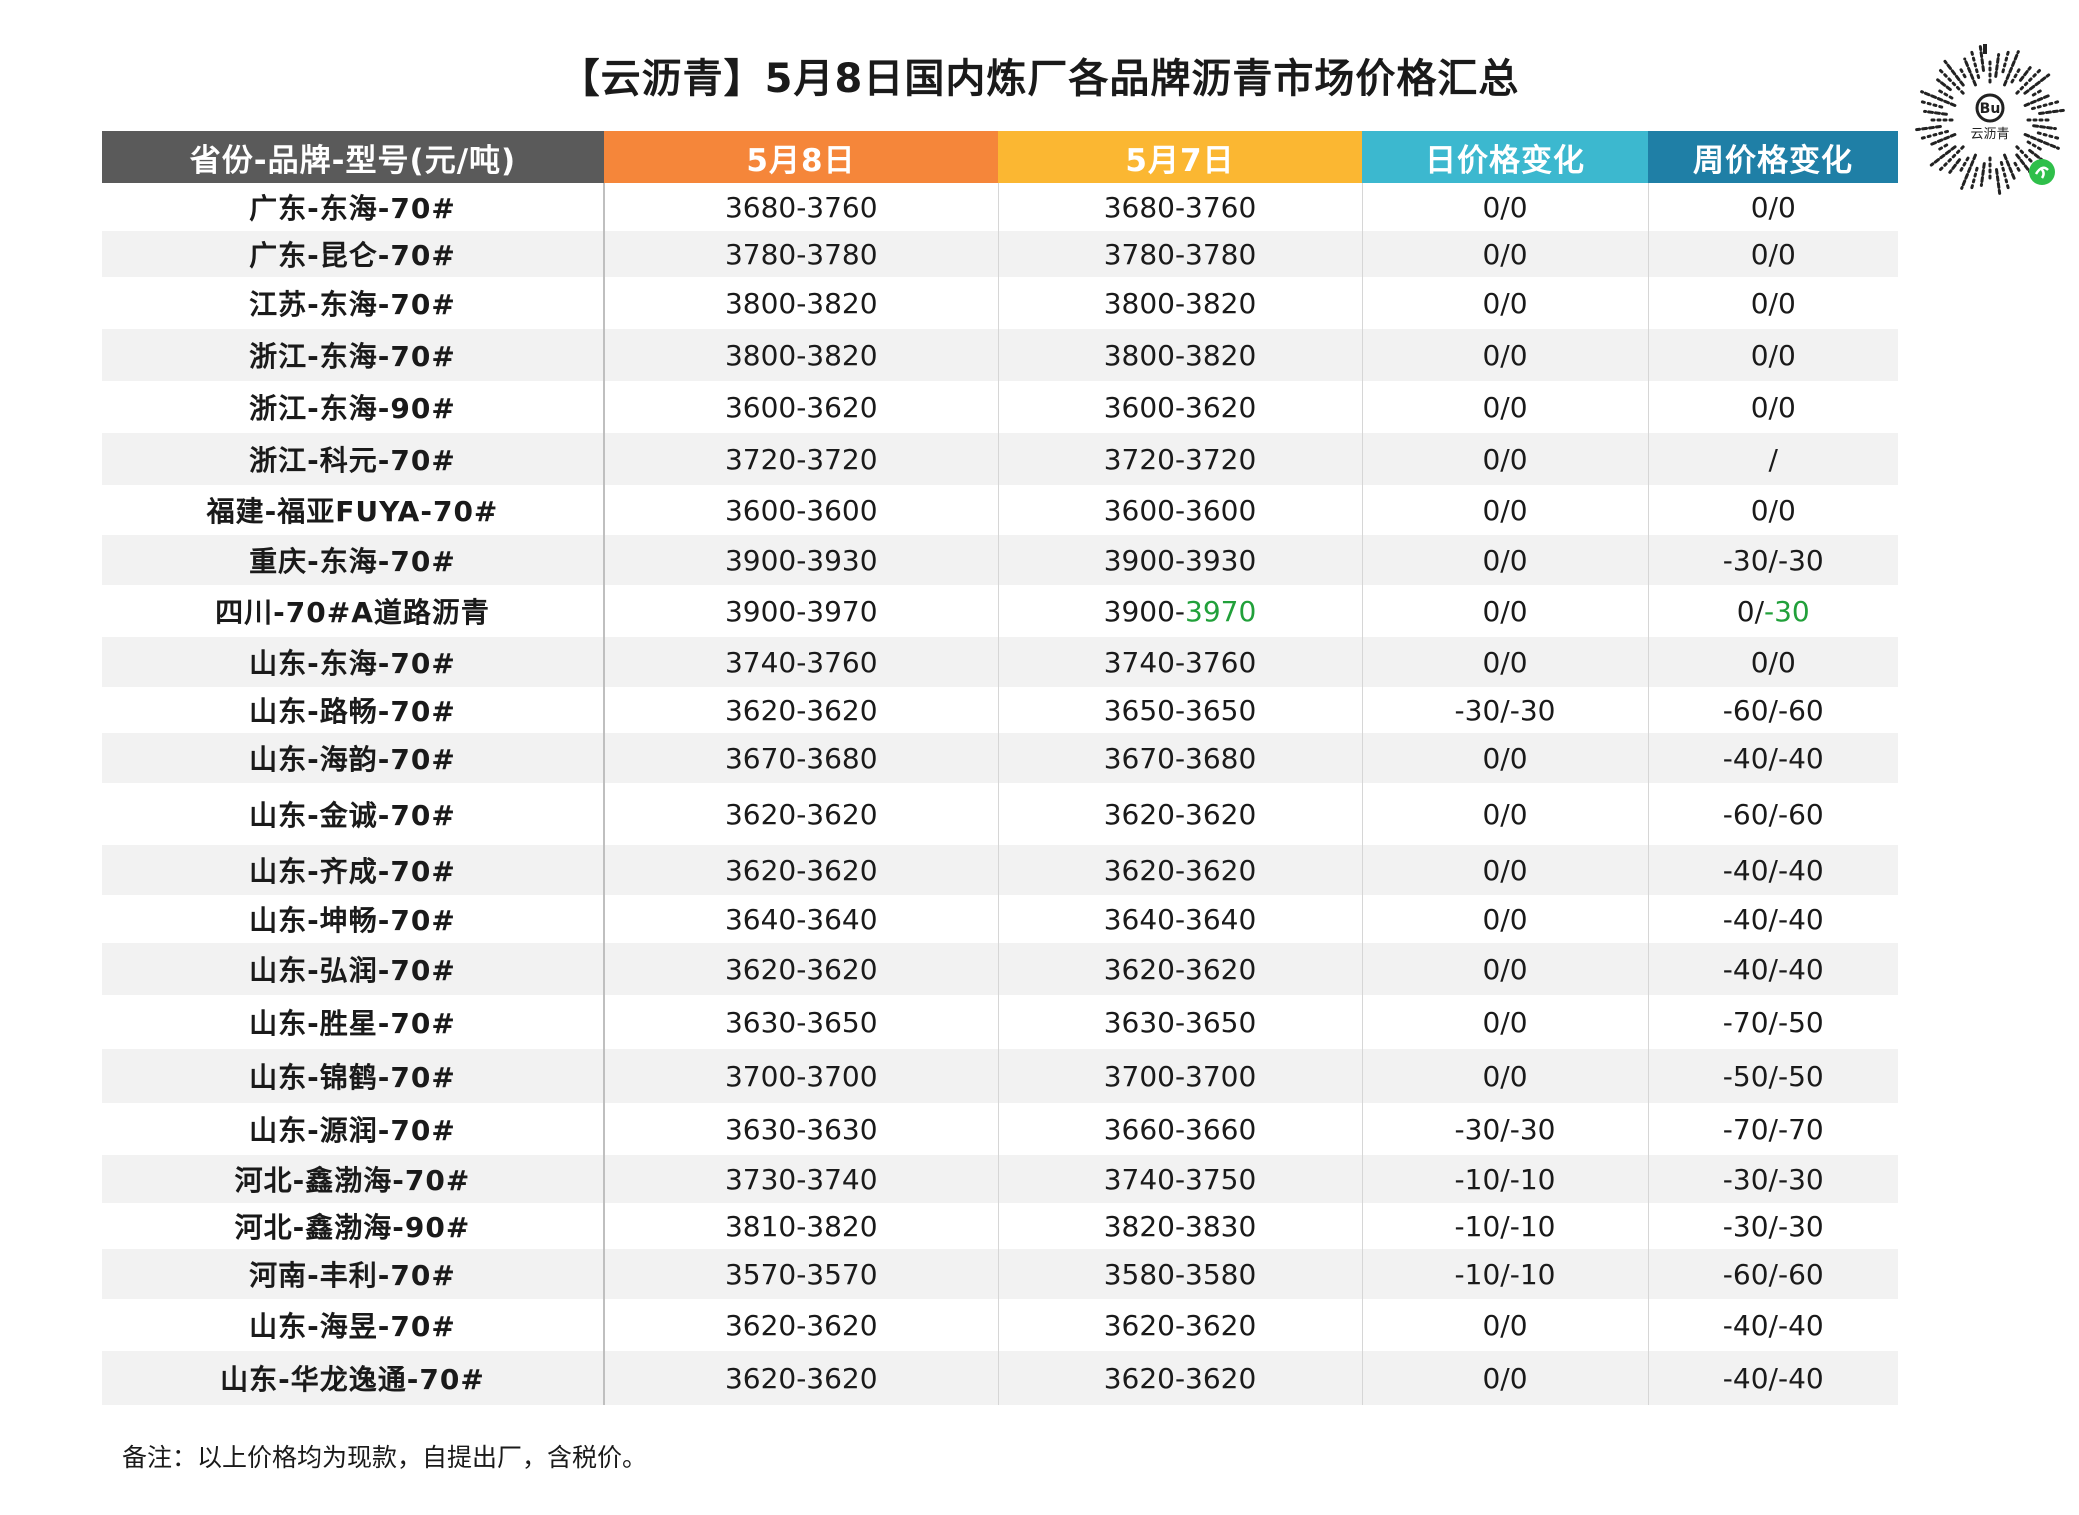  I want to click on header-brand: 省份-品牌-型号(元/吨), so click(353, 157).